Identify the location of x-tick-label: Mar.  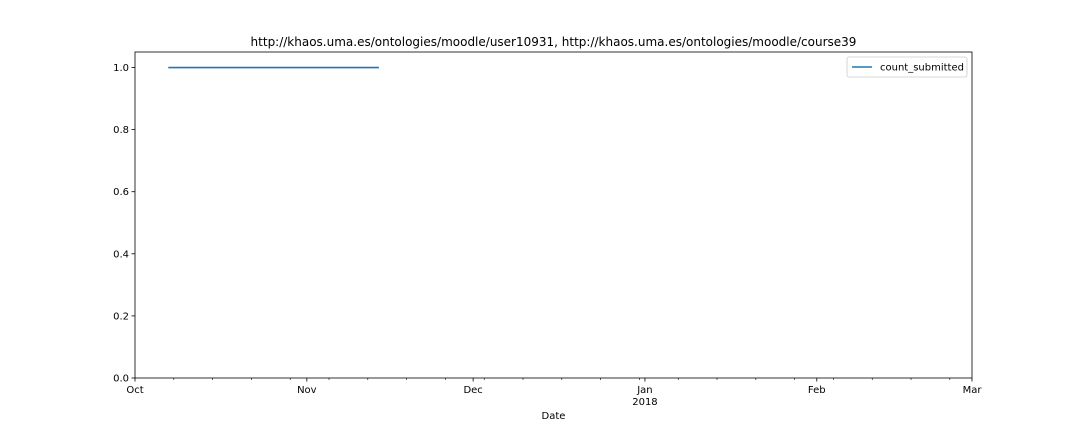
(973, 390).